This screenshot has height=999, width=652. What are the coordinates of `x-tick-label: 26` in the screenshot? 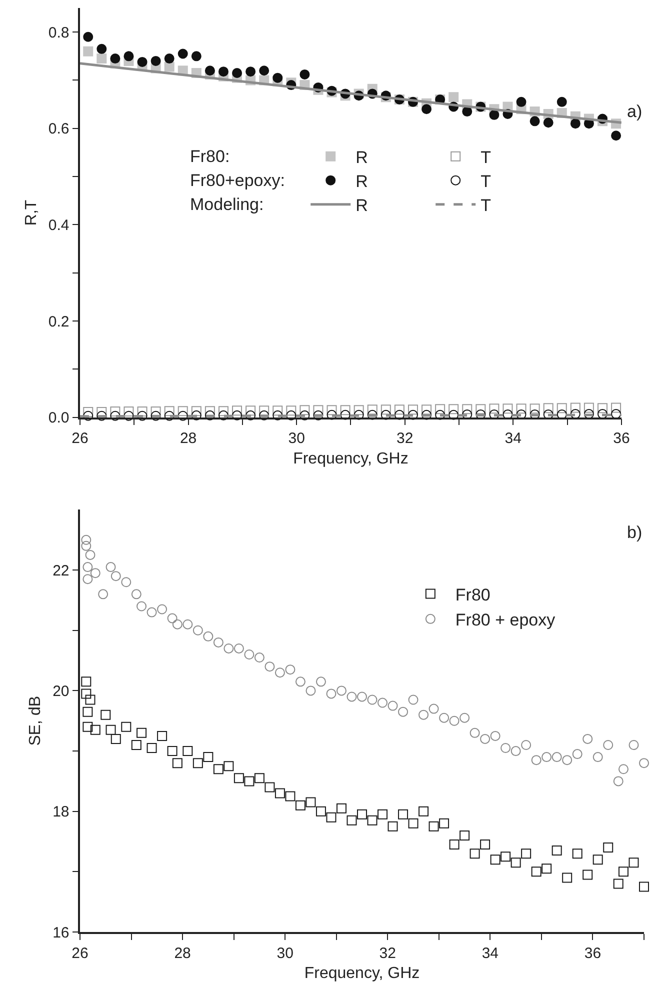 It's located at (80, 439).